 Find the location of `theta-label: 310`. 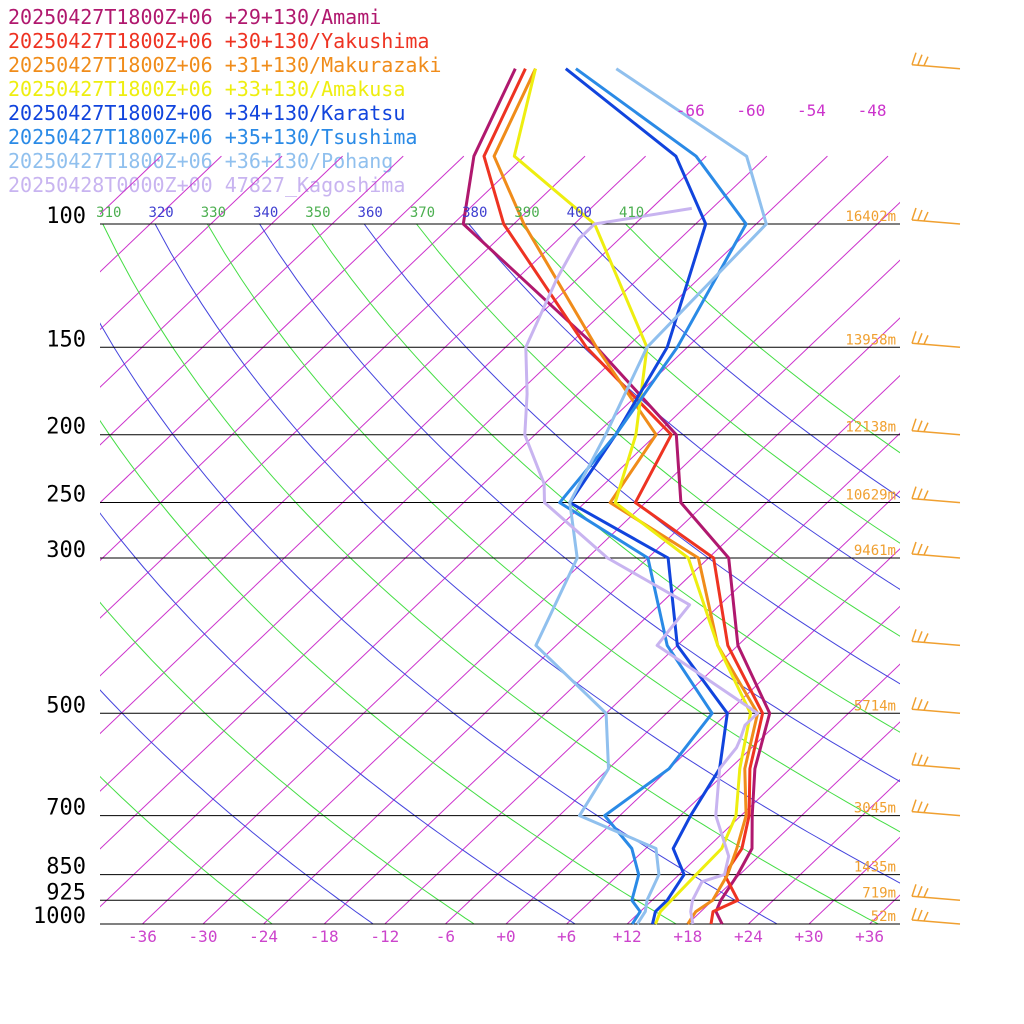

theta-label: 310 is located at coordinates (108, 213).